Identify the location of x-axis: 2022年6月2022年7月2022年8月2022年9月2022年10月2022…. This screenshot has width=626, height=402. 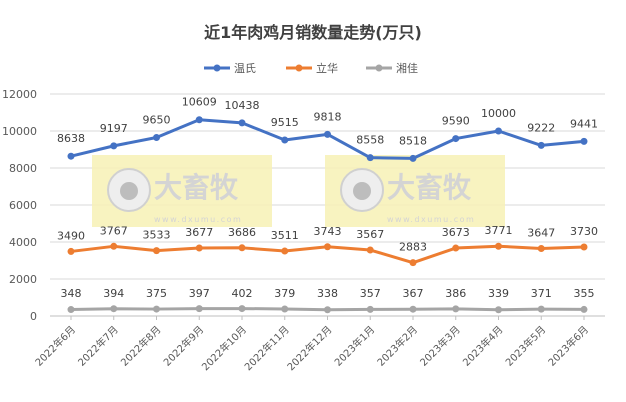
(311, 344).